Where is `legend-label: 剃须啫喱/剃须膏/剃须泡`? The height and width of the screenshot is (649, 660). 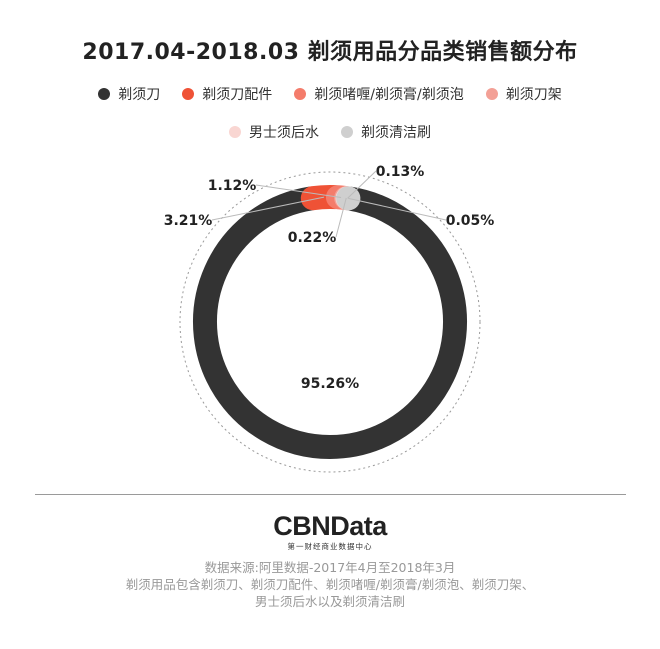 legend-label: 剃须啫喱/剃须膏/剃须泡 is located at coordinates (389, 95).